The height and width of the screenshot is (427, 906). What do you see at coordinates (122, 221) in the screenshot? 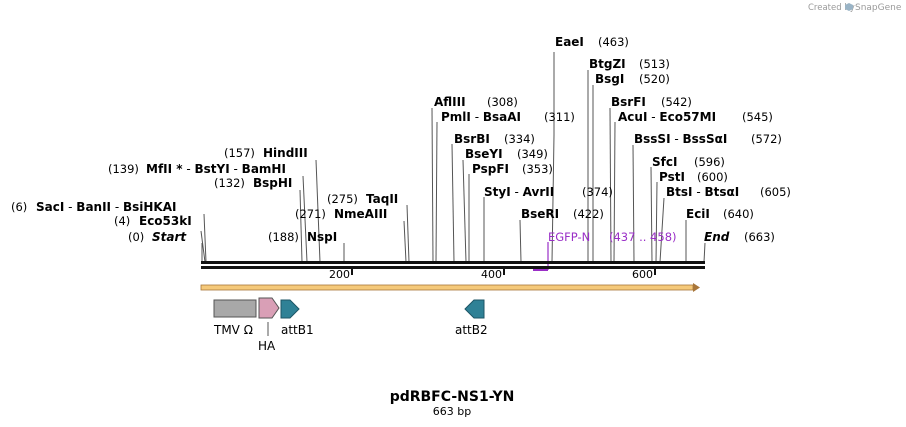
I see `site-eco53ki-pos: (4)` at bounding box center [122, 221].